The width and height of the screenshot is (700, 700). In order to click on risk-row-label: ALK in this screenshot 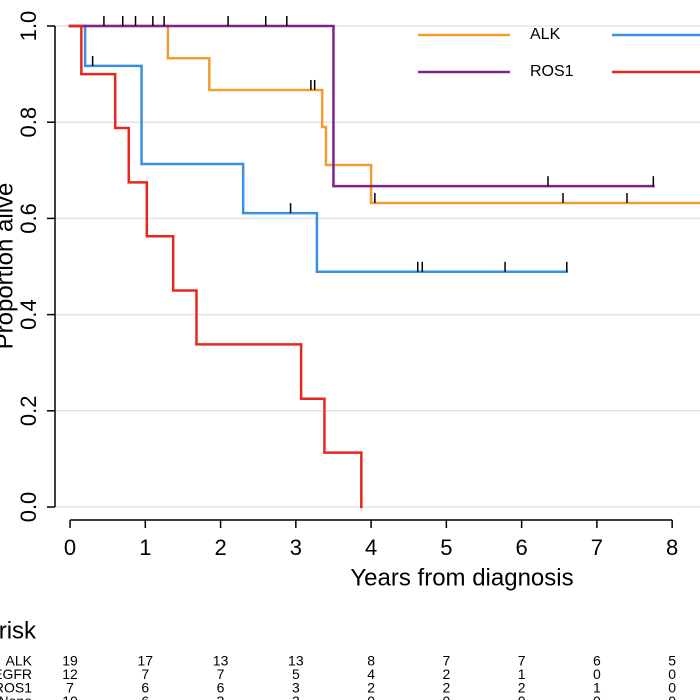, I will do `click(19, 661)`.